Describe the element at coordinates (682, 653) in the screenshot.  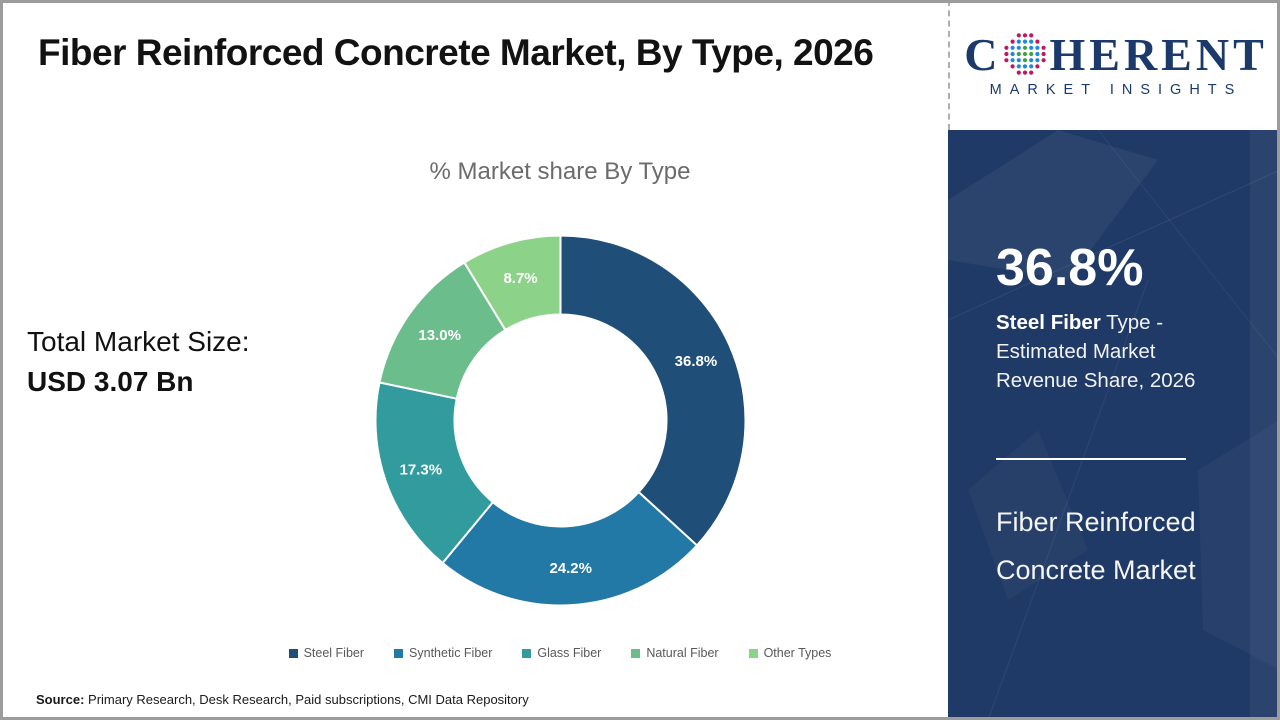
I see `legend-label: Natural Fiber` at that location.